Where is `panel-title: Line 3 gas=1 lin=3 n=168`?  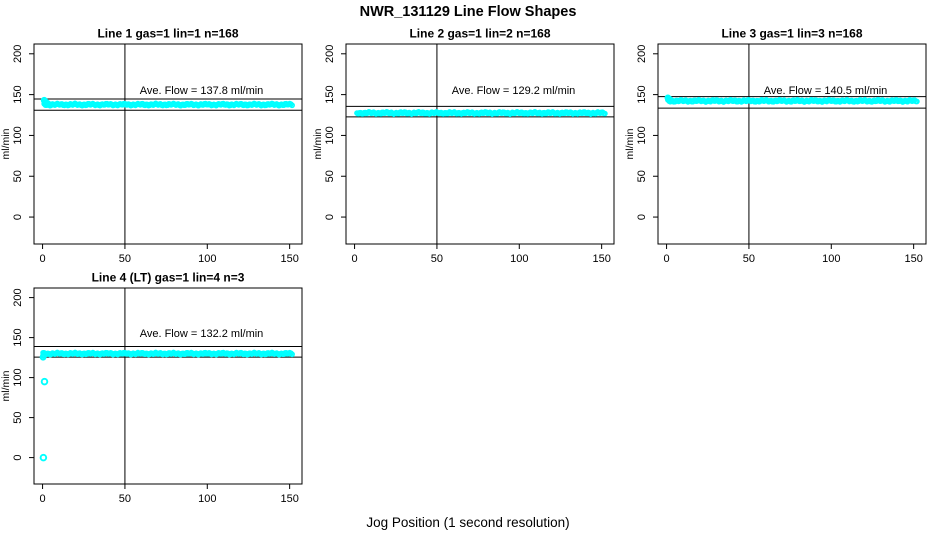 panel-title: Line 3 gas=1 lin=3 n=168 is located at coordinates (791, 34).